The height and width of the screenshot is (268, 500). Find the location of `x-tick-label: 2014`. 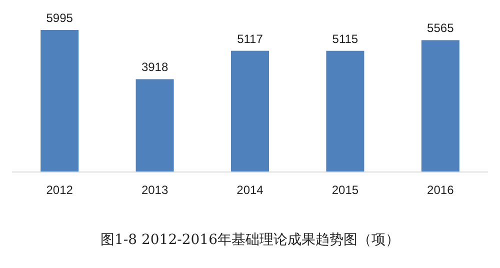

x-tick-label: 2014 is located at coordinates (250, 190).